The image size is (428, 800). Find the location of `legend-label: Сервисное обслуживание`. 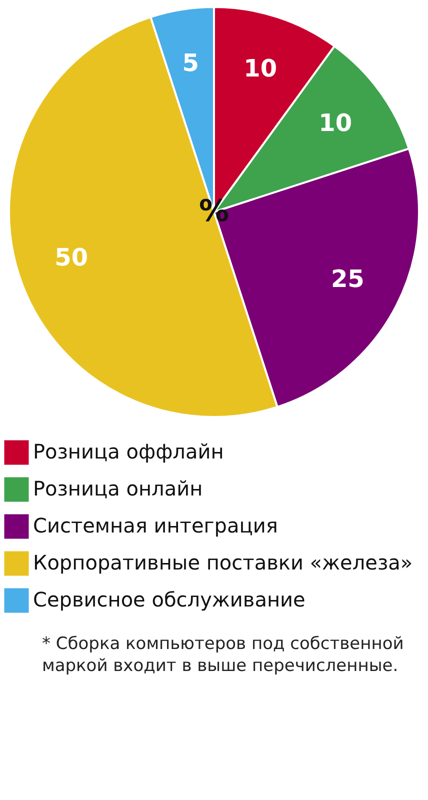

legend-label: Сервисное обслуживание is located at coordinates (169, 600).